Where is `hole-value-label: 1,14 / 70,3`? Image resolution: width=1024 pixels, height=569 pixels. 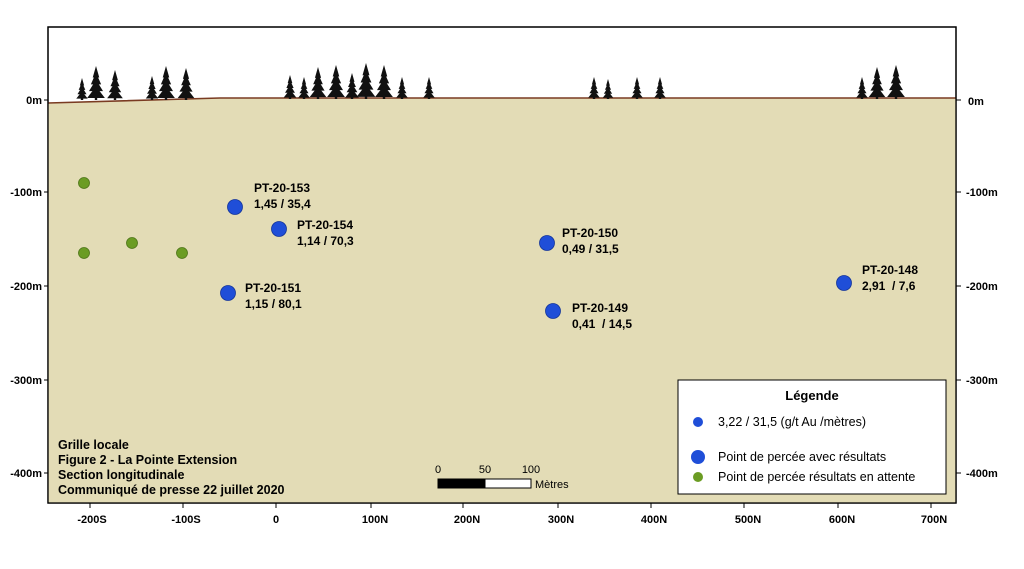 hole-value-label: 1,14 / 70,3 is located at coordinates (325, 241).